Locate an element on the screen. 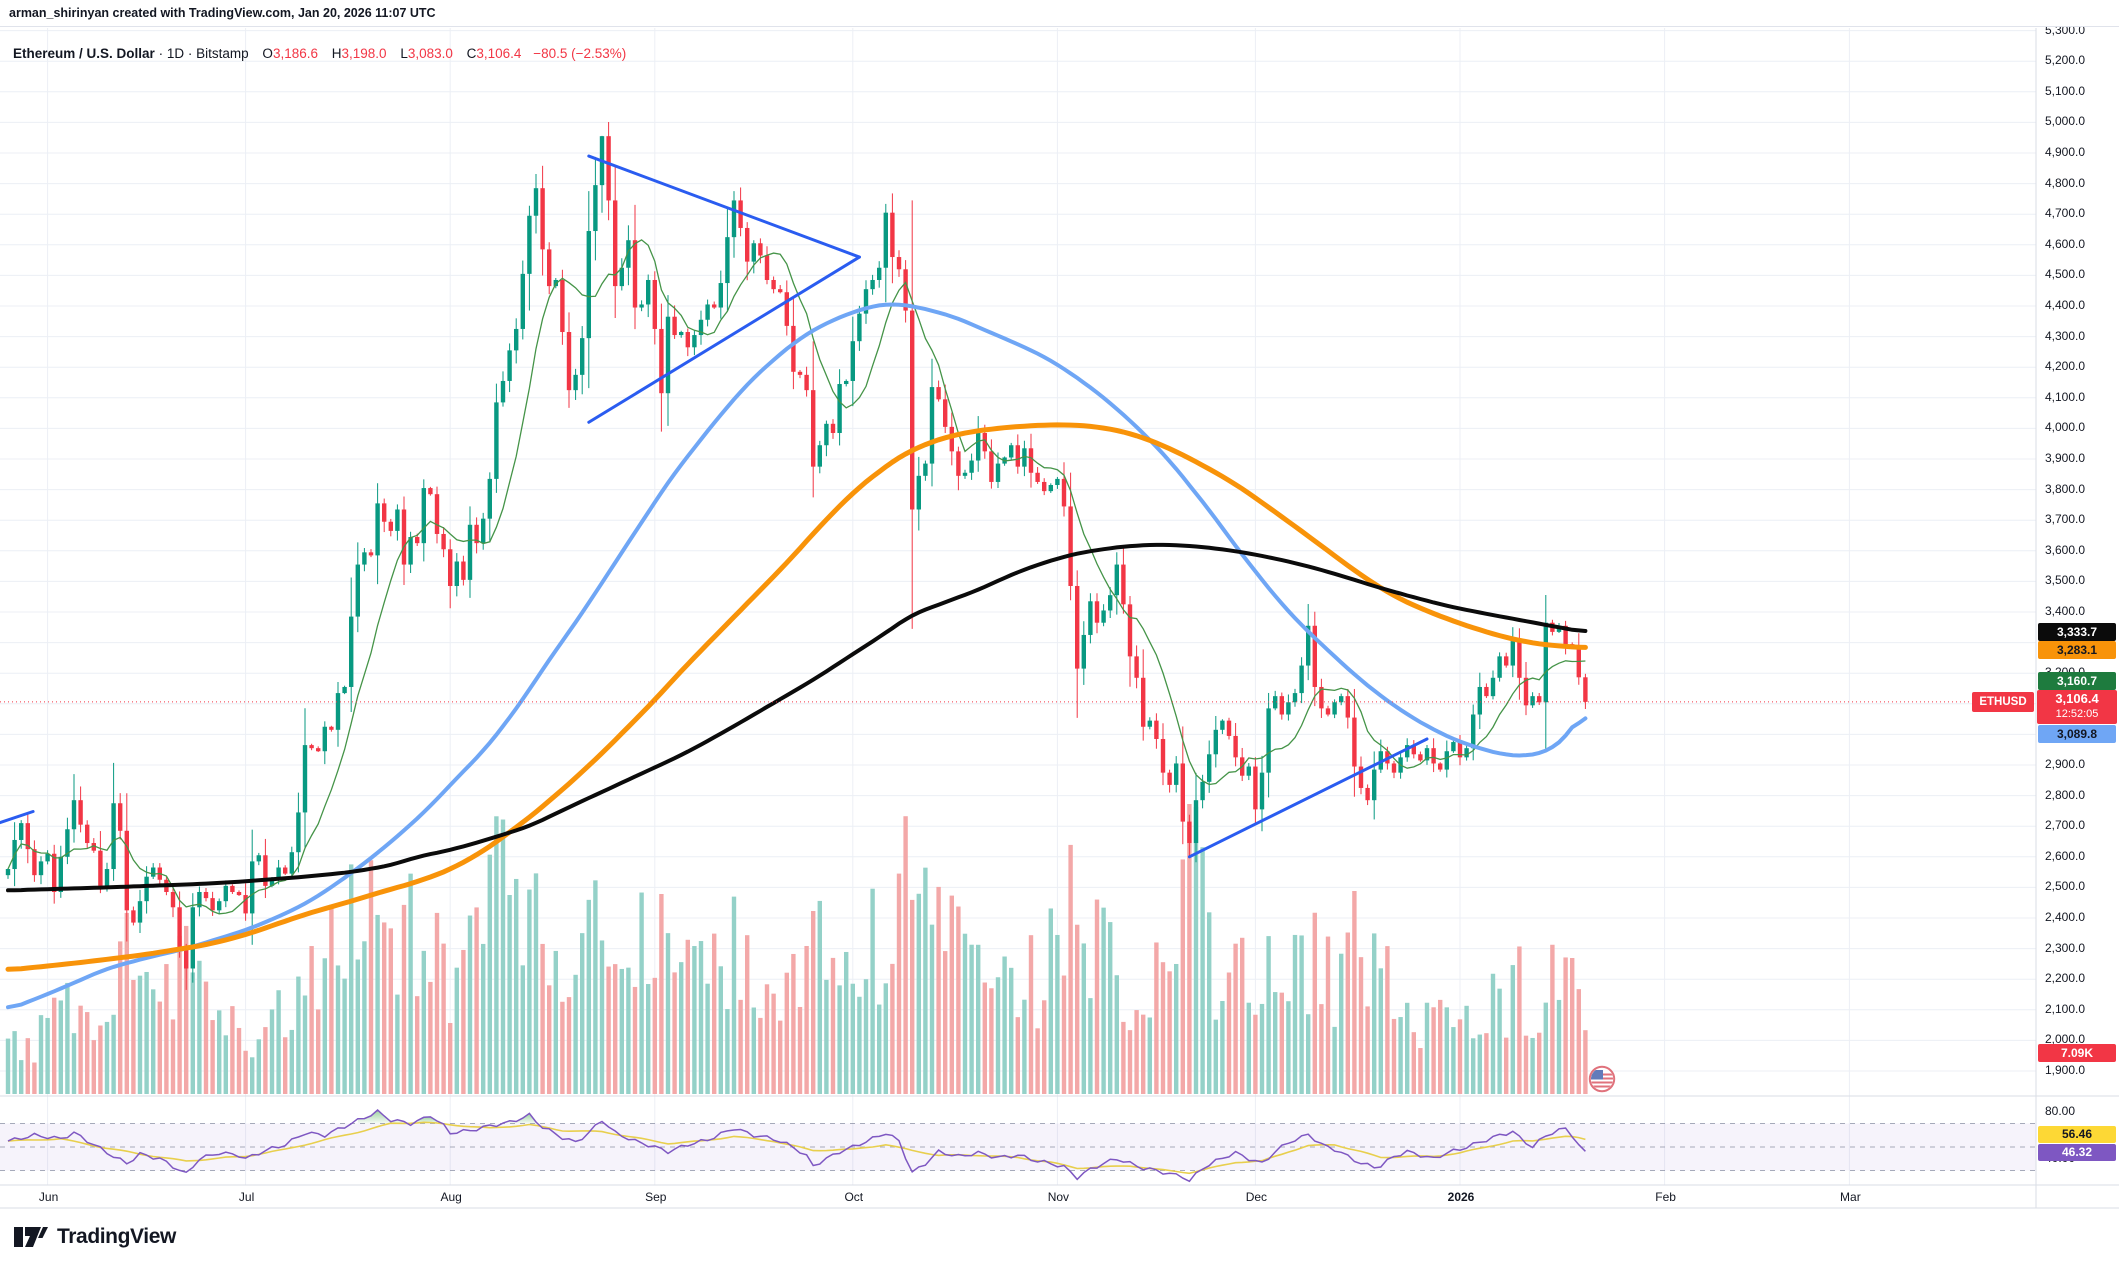 This screenshot has height=1269, width=2119. price-tick-label: 3,800.0 is located at coordinates (2065, 488).